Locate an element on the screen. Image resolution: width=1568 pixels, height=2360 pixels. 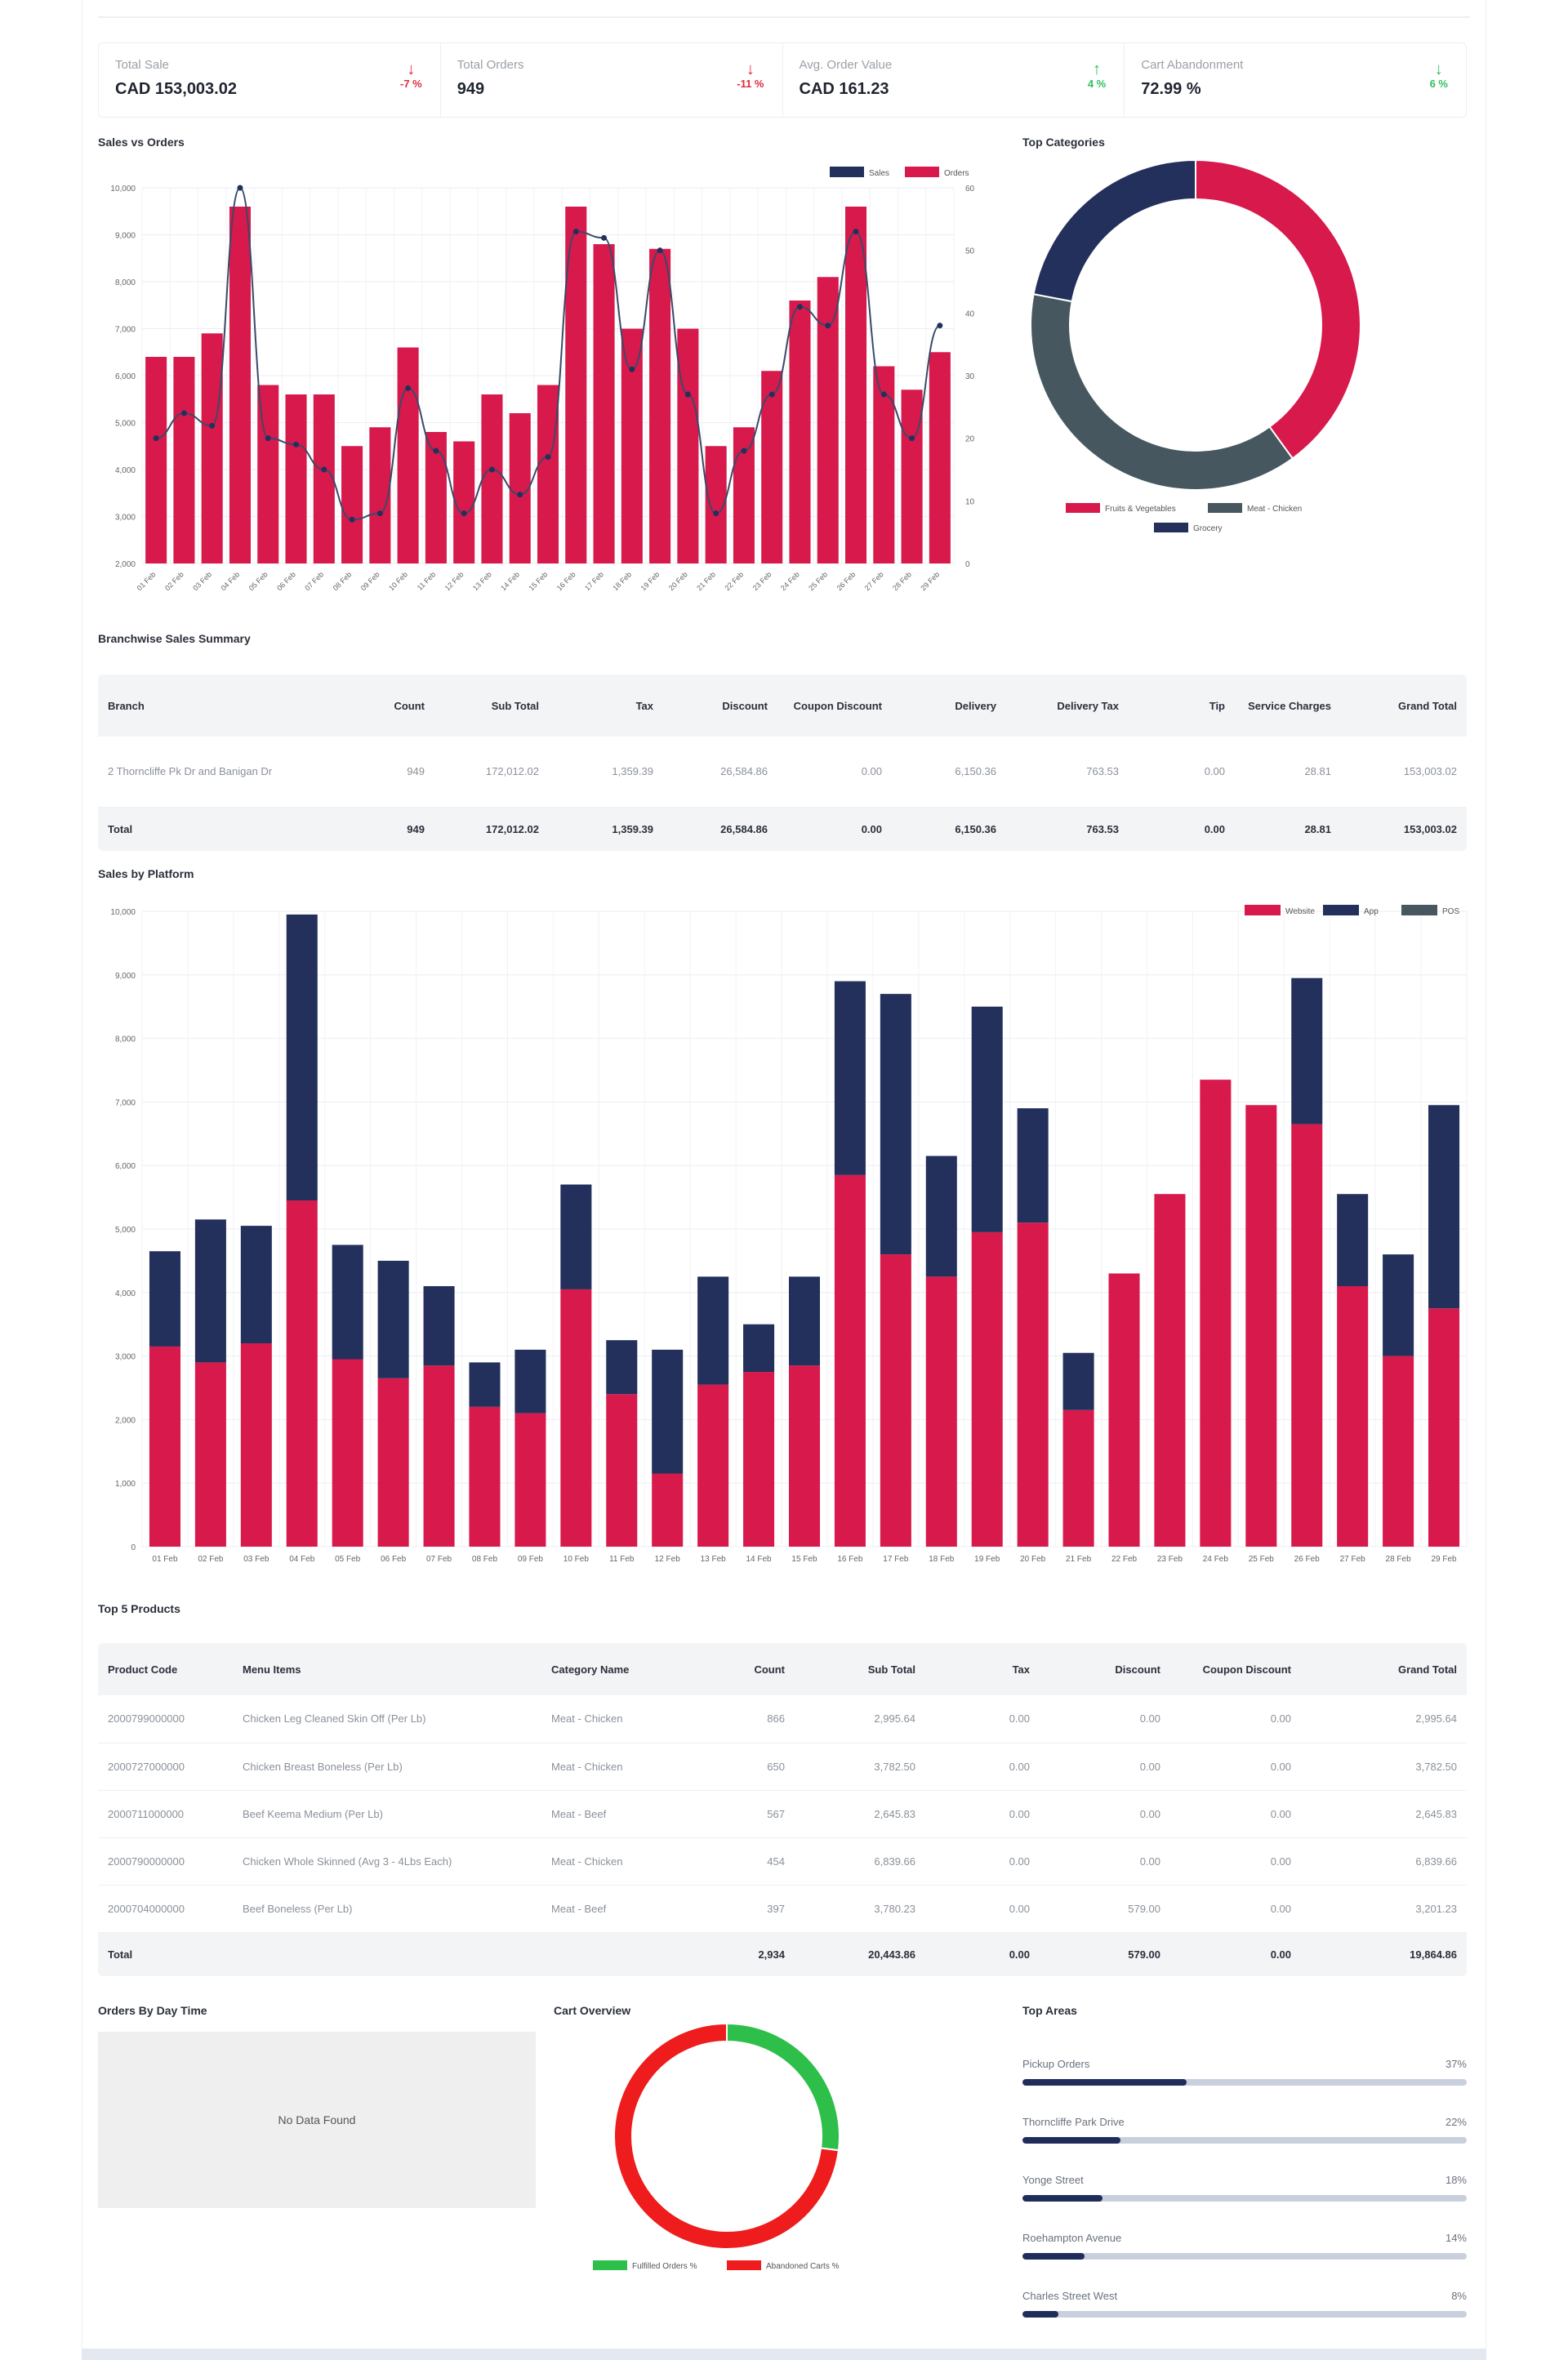
column-header: Delivery Tax is located at coordinates (1067, 706).